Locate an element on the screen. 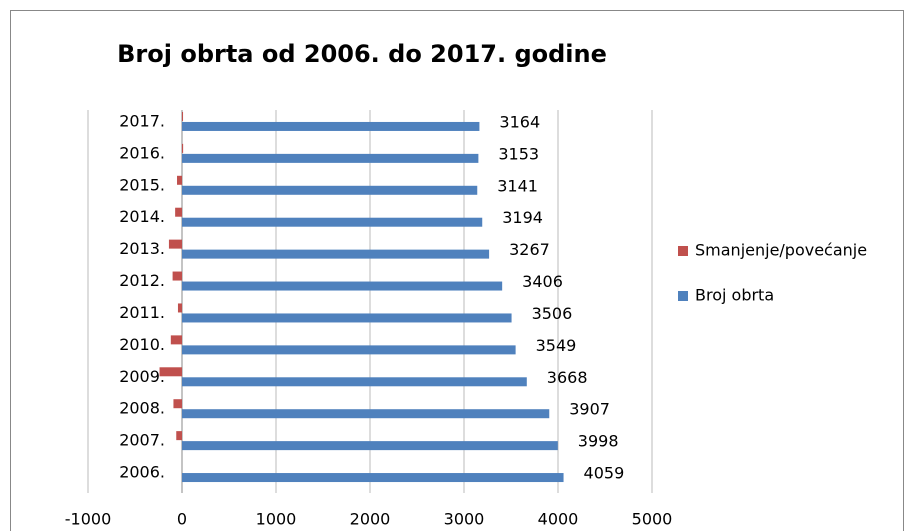  chart-title: Broj obrta od 2006. do 2017. godine is located at coordinates (362, 54).